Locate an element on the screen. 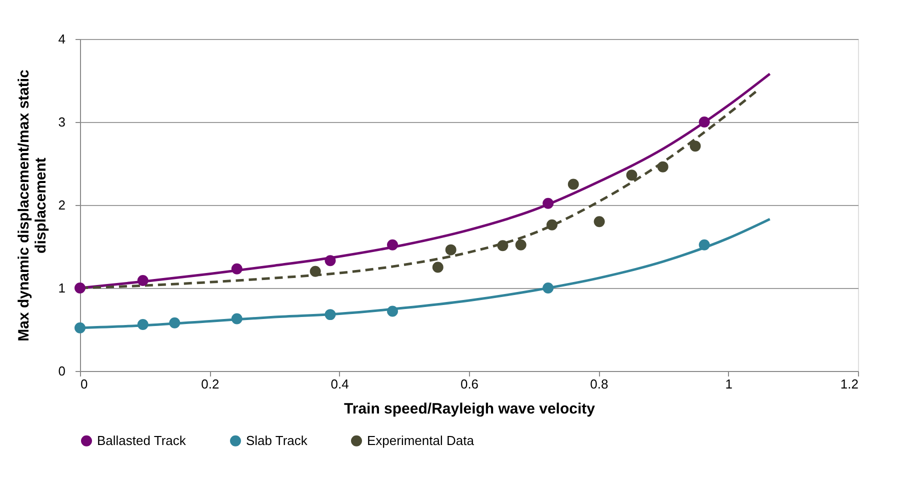  y-tick-label: 0 is located at coordinates (62, 371).